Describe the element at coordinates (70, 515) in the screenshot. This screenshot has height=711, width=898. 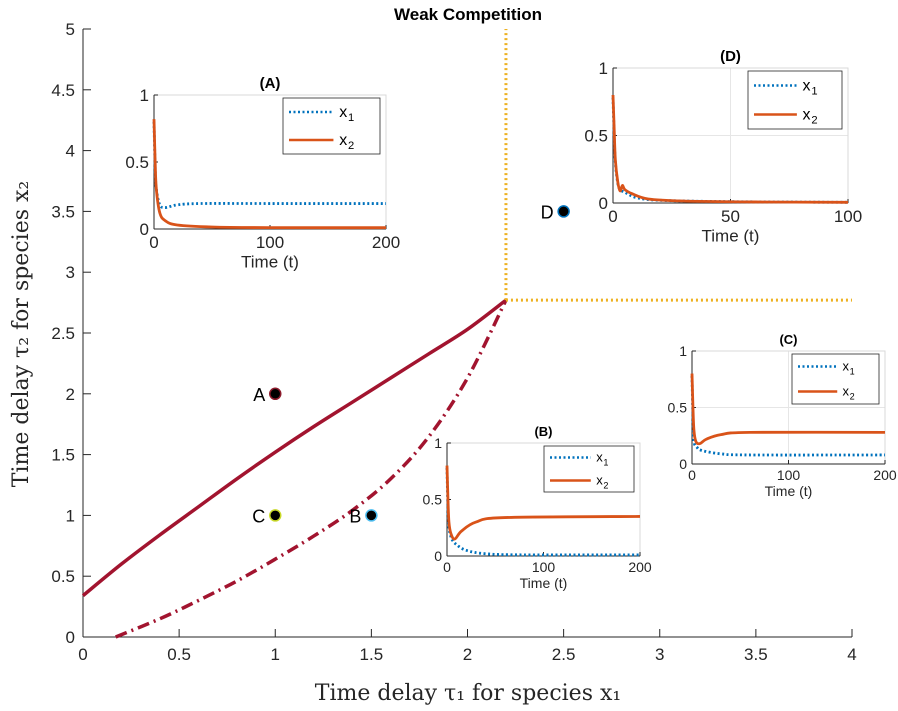
I see `y-tick-label: 1` at that location.